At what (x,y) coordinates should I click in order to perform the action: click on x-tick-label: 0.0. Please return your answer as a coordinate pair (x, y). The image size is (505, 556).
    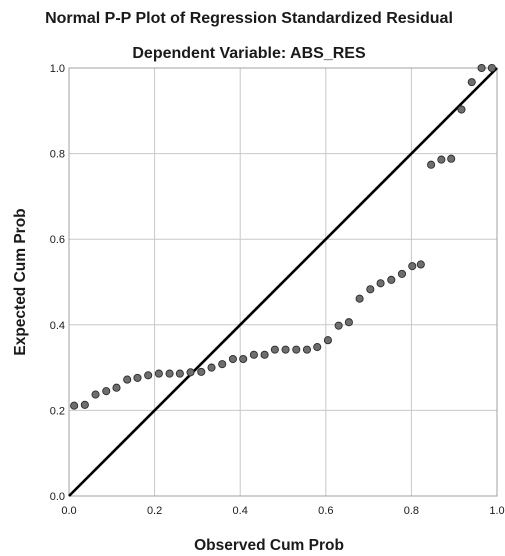
    Looking at the image, I should click on (68, 511).